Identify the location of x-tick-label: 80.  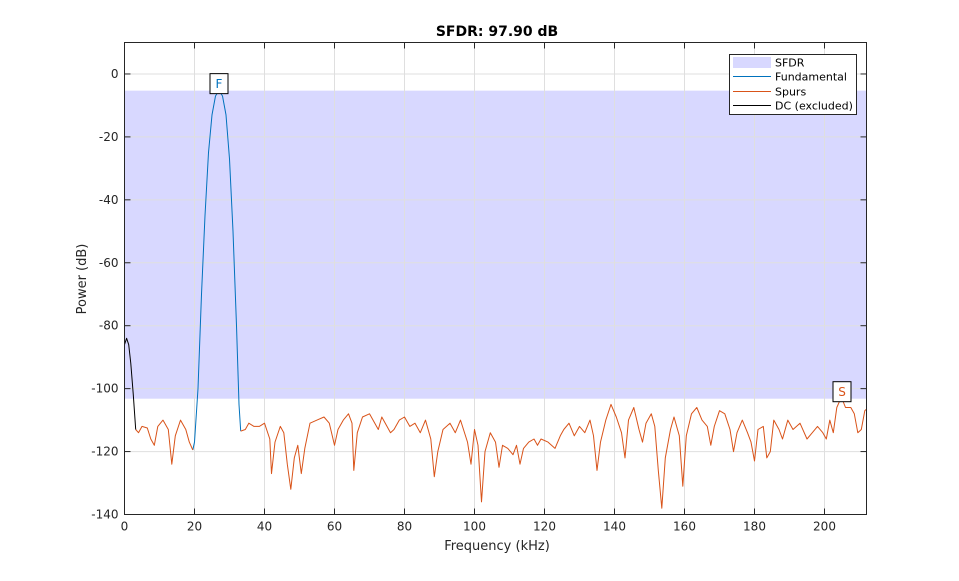
(404, 527).